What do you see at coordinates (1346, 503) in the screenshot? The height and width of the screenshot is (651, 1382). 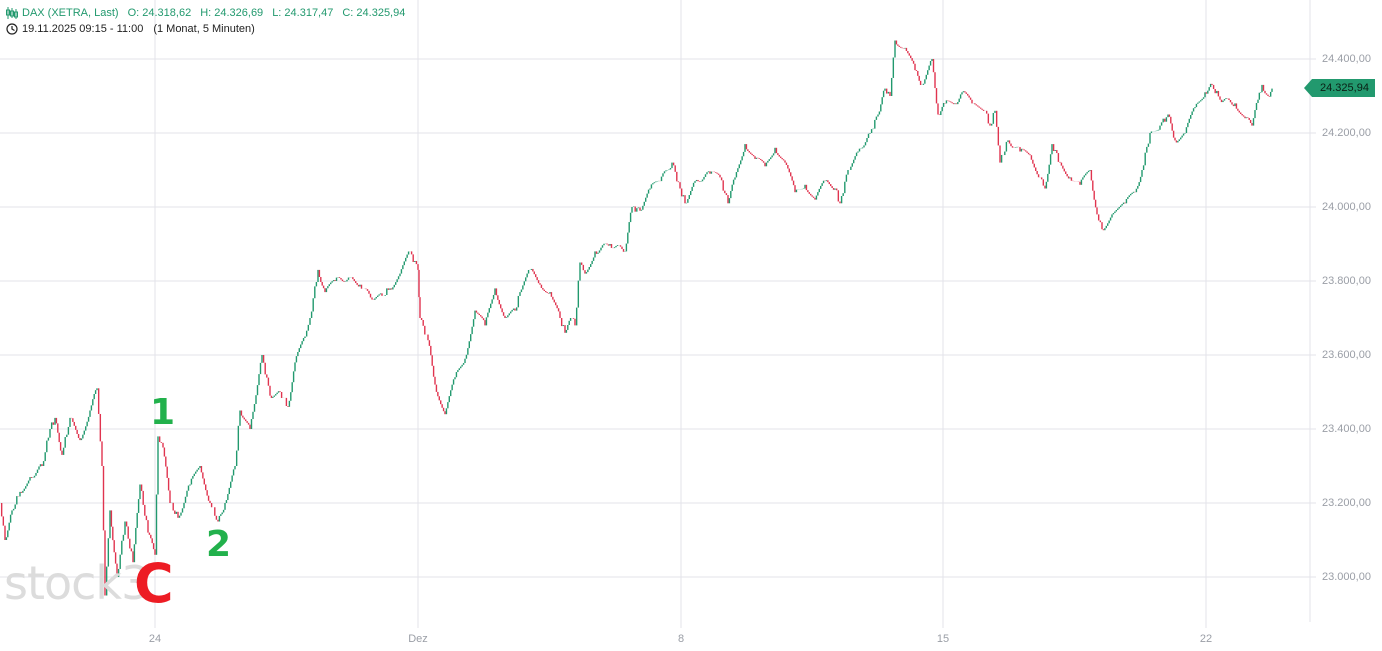 I see `y-tick-label: 23.200,00` at bounding box center [1346, 503].